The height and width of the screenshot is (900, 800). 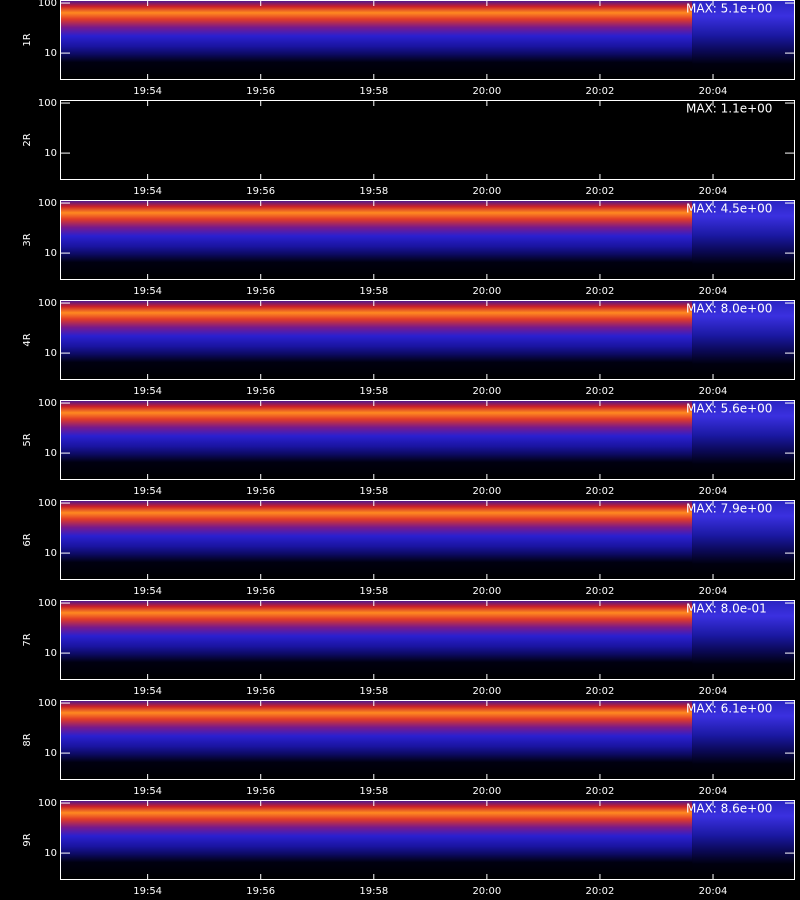 What do you see at coordinates (27, 739) in the screenshot?
I see `y-axis-label: 8R` at bounding box center [27, 739].